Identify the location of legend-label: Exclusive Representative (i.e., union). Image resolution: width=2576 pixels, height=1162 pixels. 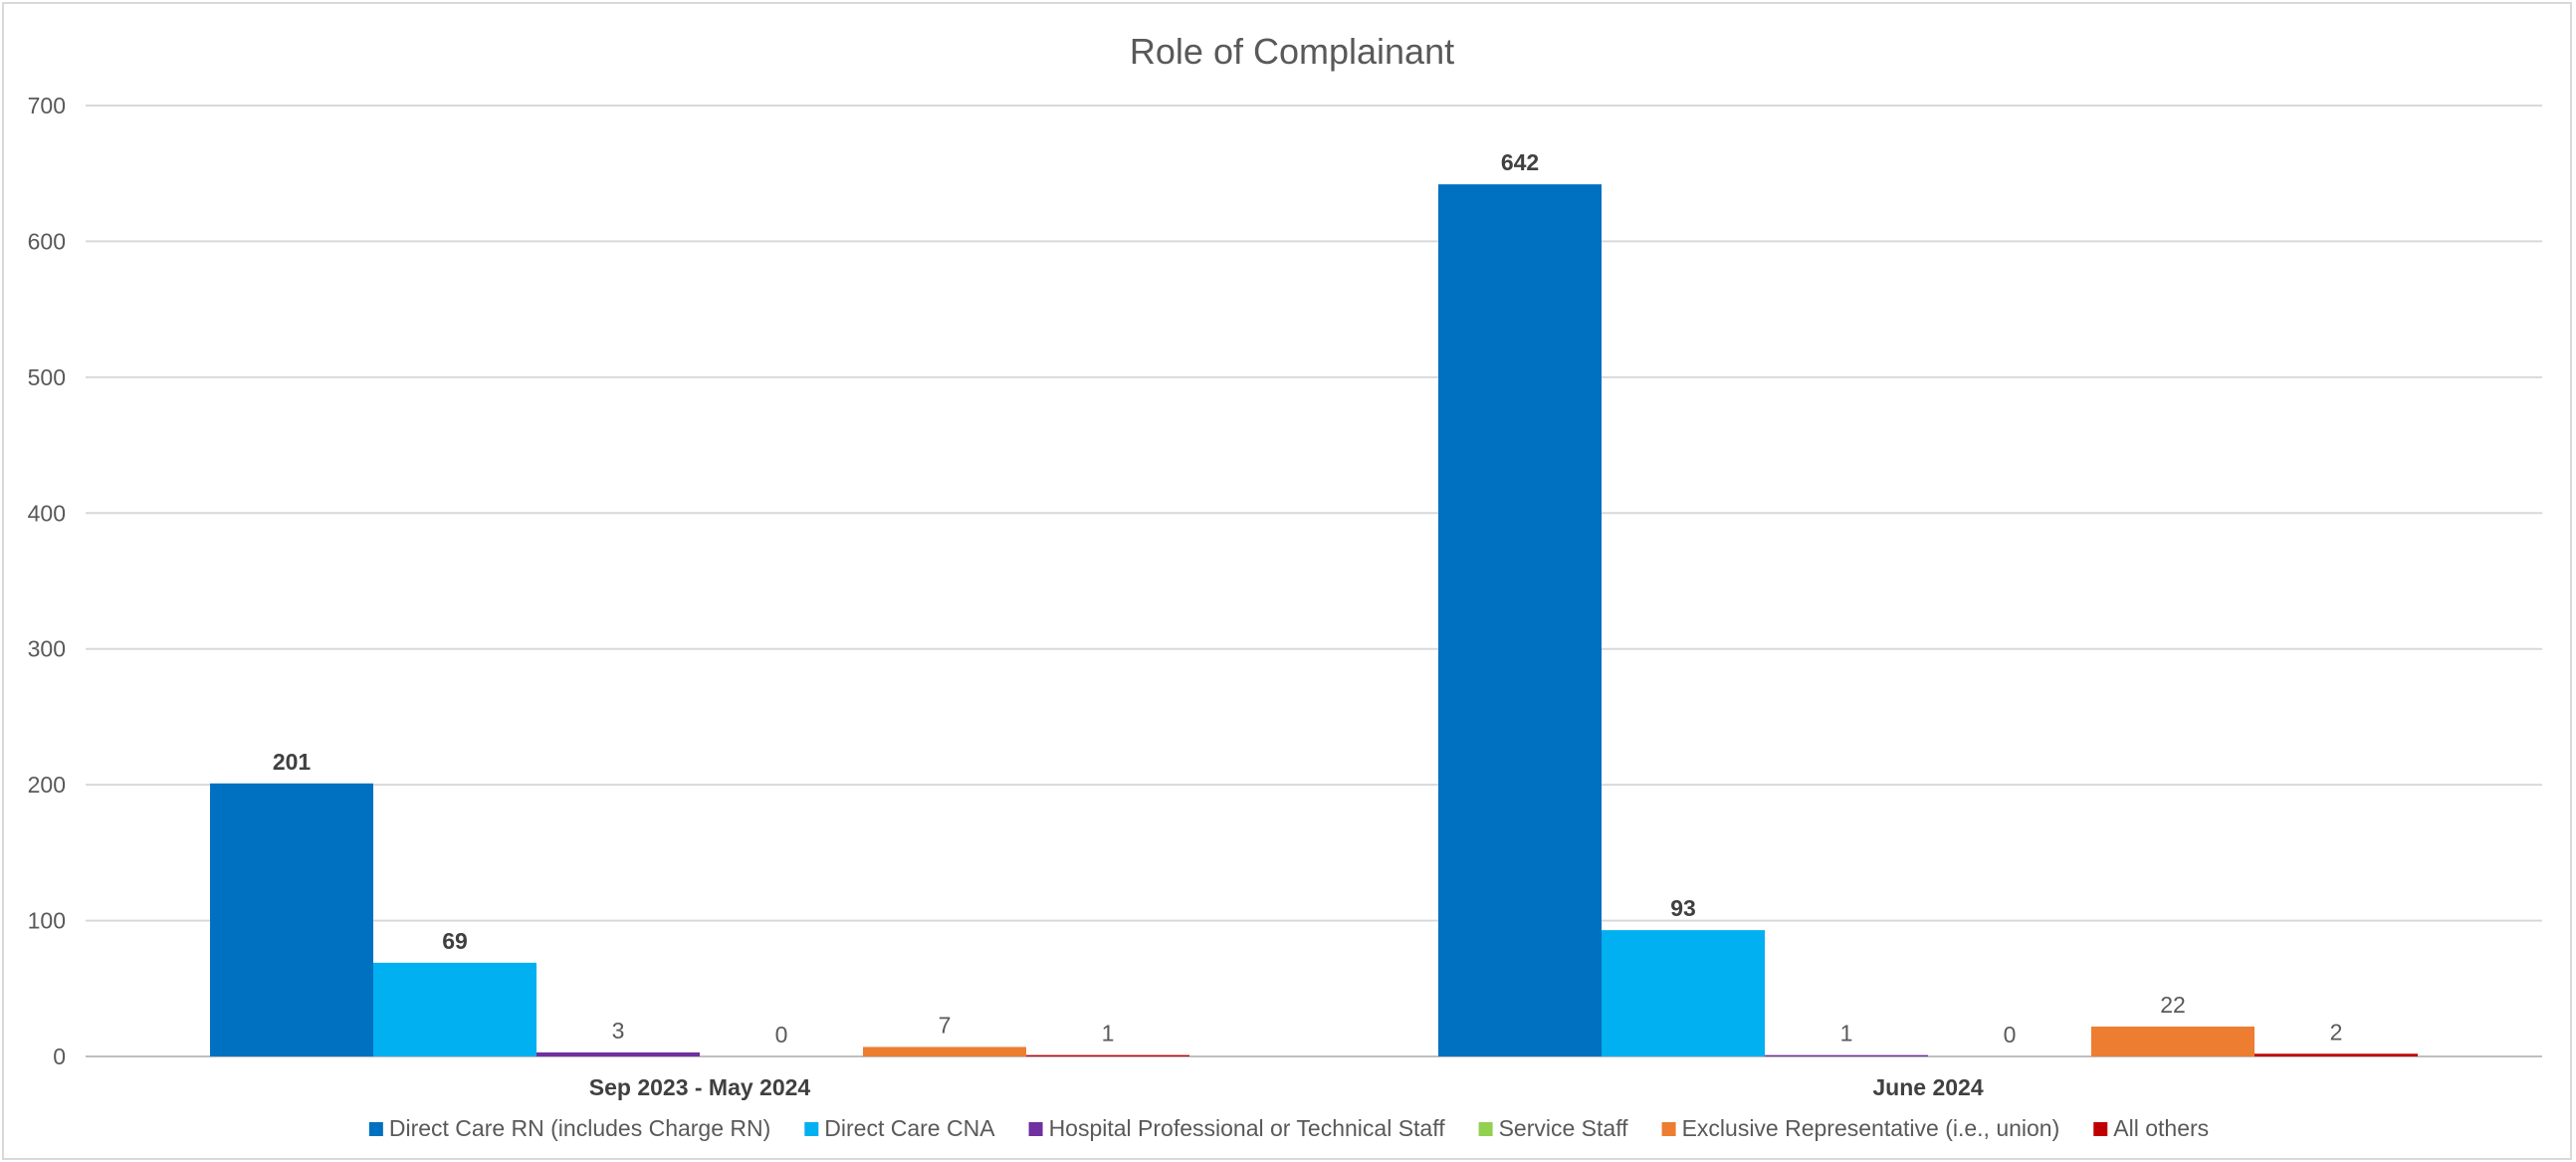
(1871, 1128).